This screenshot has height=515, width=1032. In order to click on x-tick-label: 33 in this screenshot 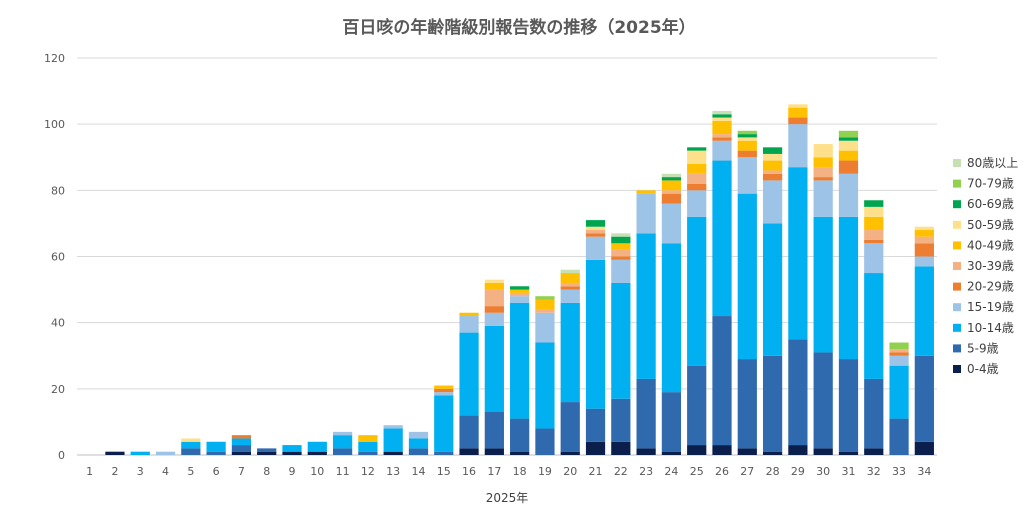, I will do `click(899, 471)`.